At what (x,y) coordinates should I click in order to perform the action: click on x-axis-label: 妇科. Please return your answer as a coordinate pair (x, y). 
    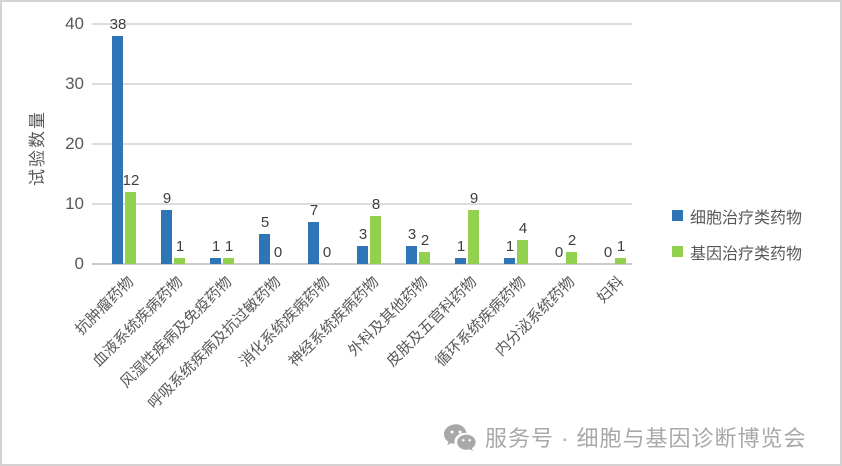
    Looking at the image, I should click on (611, 290).